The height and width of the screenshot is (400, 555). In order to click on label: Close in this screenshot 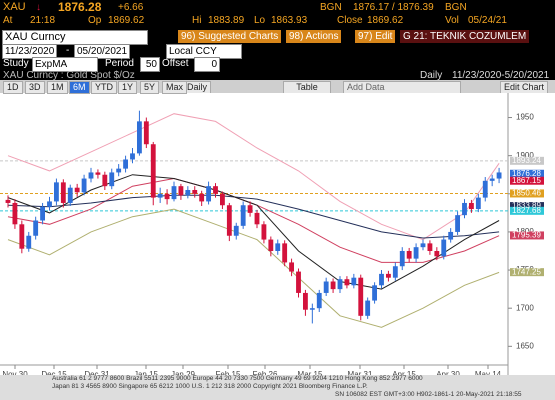, I will do `click(350, 20)`.